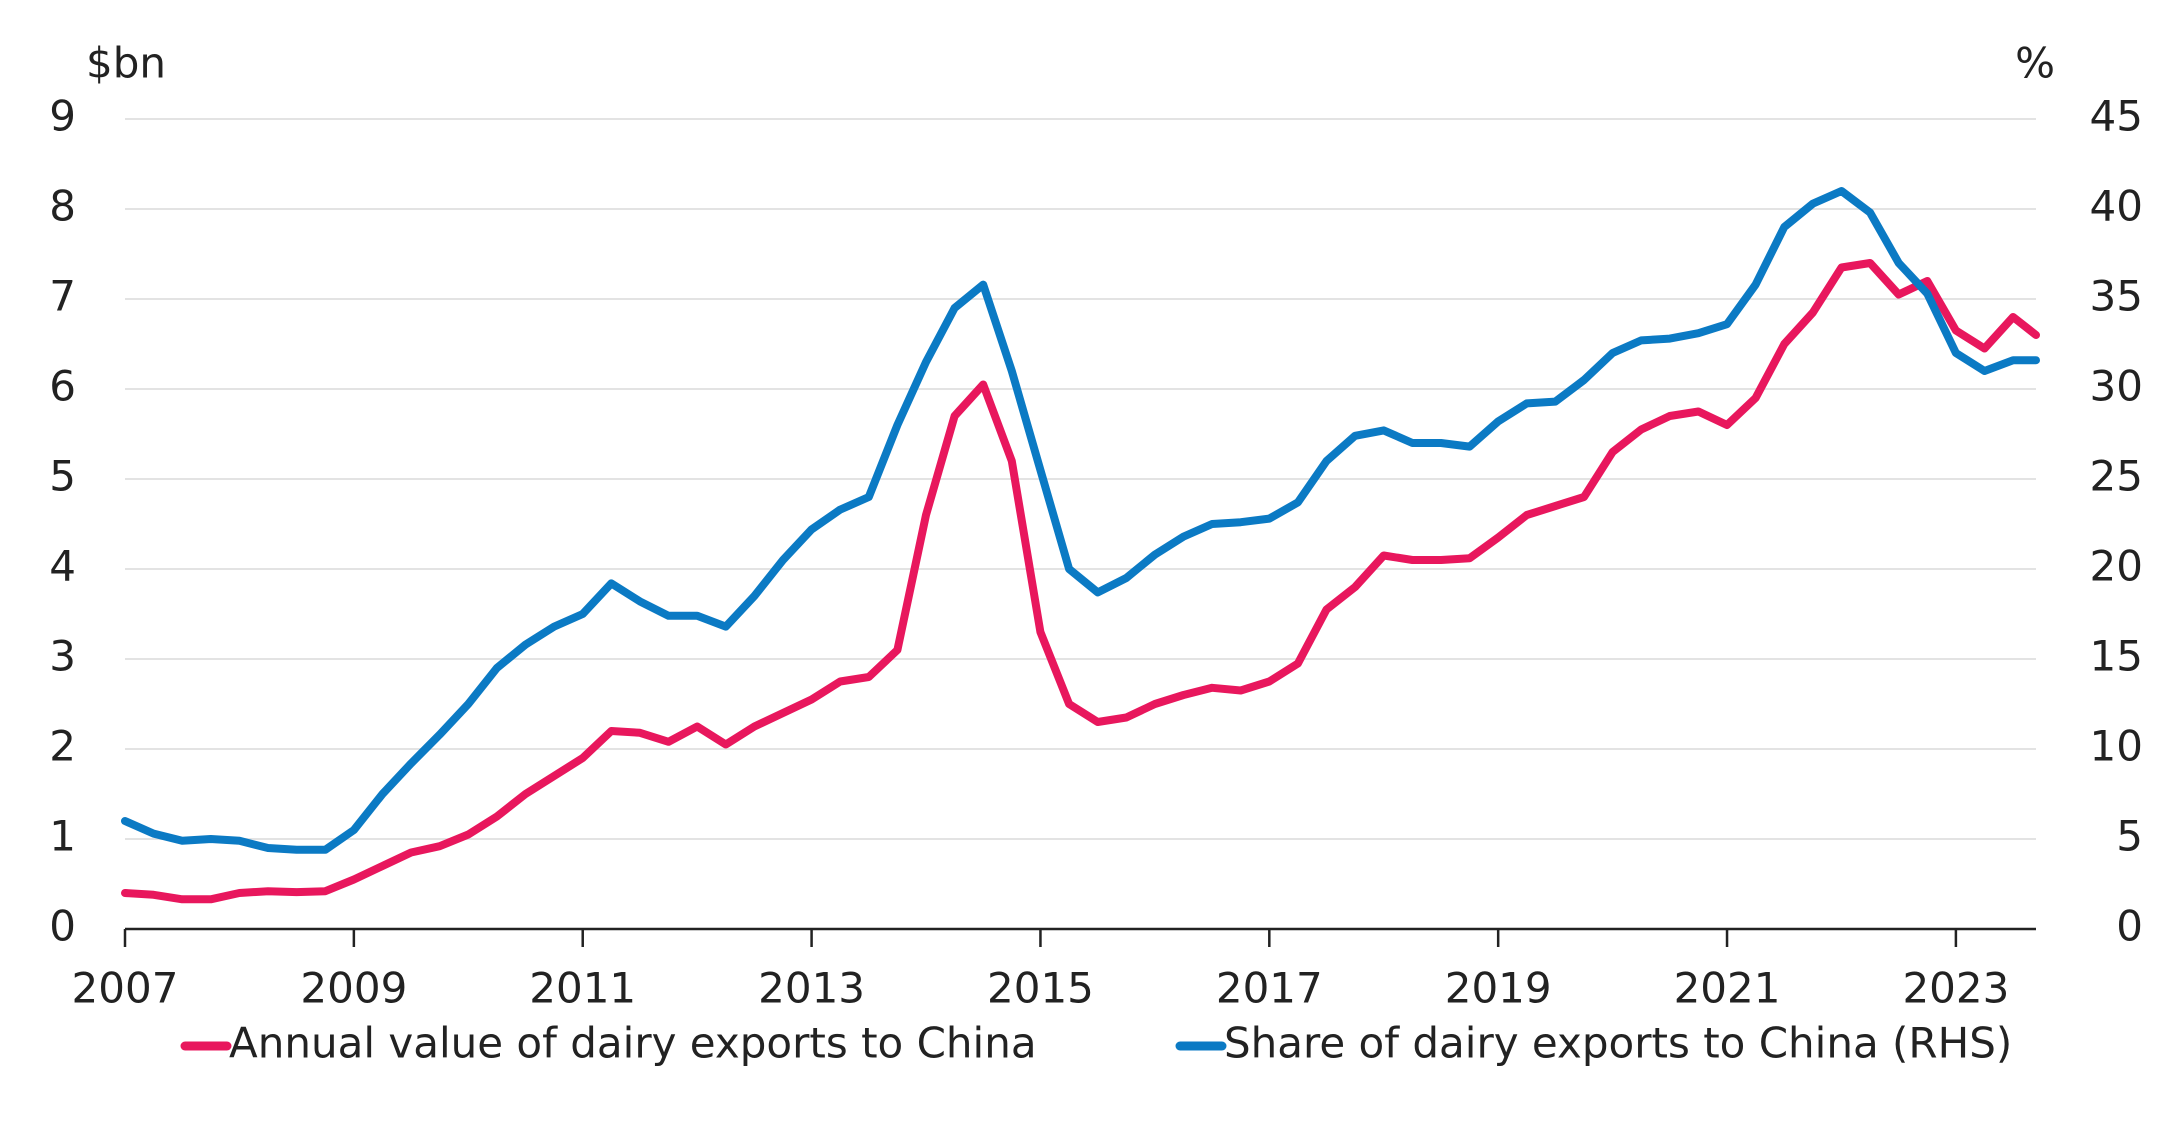 Image resolution: width=2175 pixels, height=1124 pixels. I want to click on y-tick-label: 3, so click(62, 656).